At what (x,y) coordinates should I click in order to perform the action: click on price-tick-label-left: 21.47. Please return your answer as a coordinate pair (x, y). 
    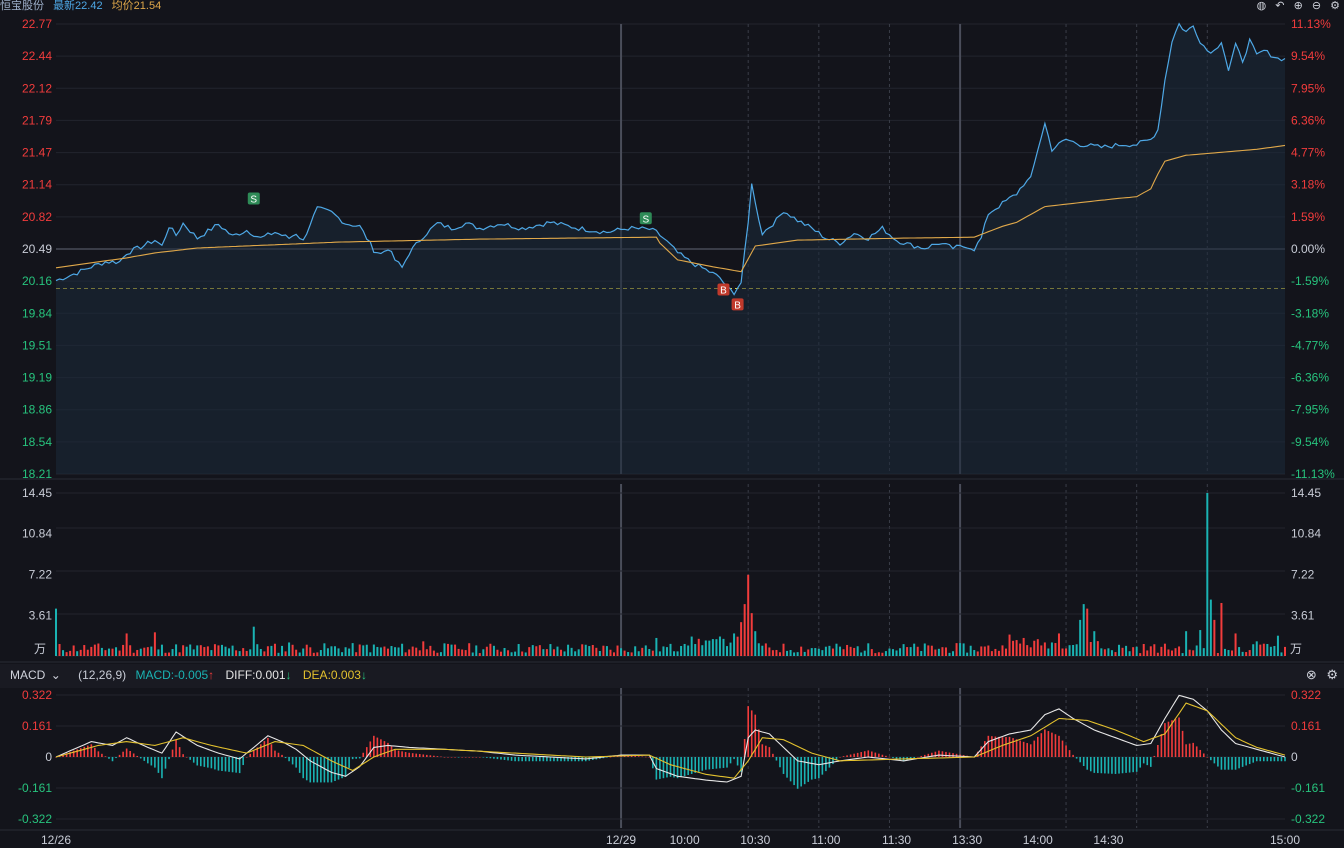
    Looking at the image, I should click on (37, 153).